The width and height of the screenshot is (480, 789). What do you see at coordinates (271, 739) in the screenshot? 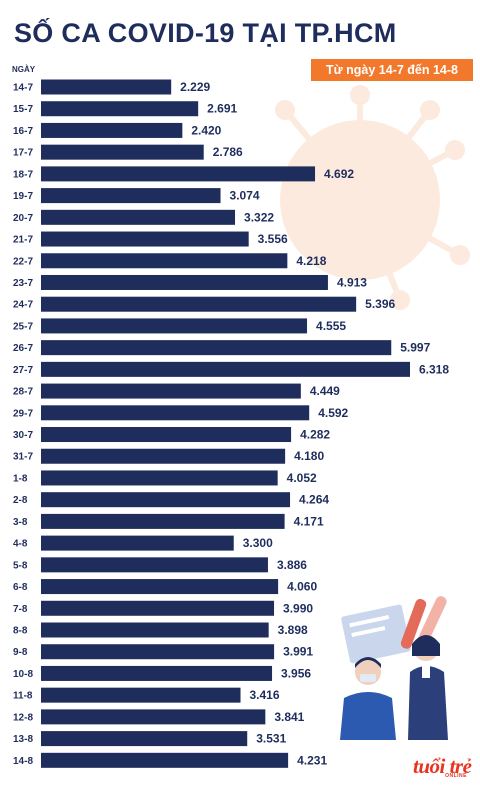
I see `value-label: 3.531` at bounding box center [271, 739].